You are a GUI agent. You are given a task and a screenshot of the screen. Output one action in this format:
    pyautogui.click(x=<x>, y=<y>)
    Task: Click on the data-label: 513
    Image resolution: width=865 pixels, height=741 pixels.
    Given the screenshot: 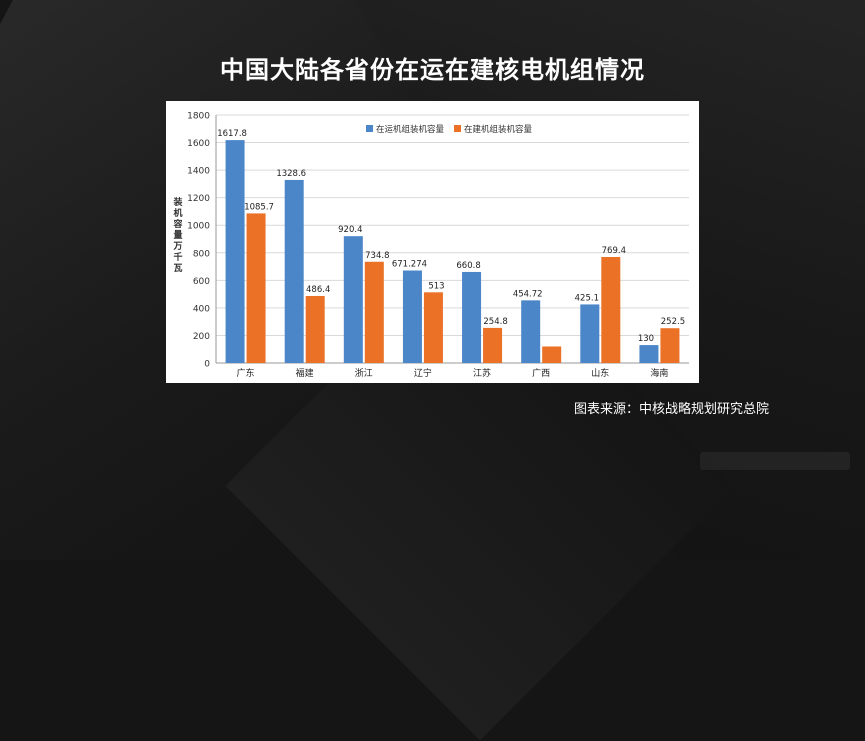 What is the action you would take?
    pyautogui.click(x=436, y=286)
    